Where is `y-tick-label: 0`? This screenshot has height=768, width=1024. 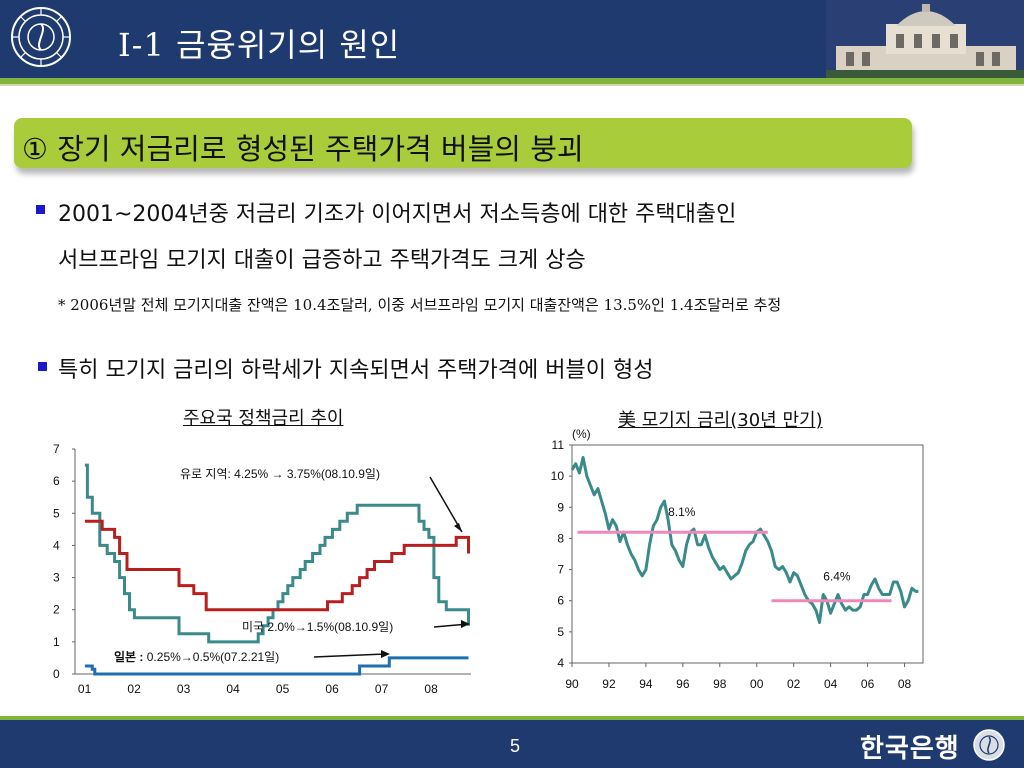
y-tick-label: 0 is located at coordinates (56, 674).